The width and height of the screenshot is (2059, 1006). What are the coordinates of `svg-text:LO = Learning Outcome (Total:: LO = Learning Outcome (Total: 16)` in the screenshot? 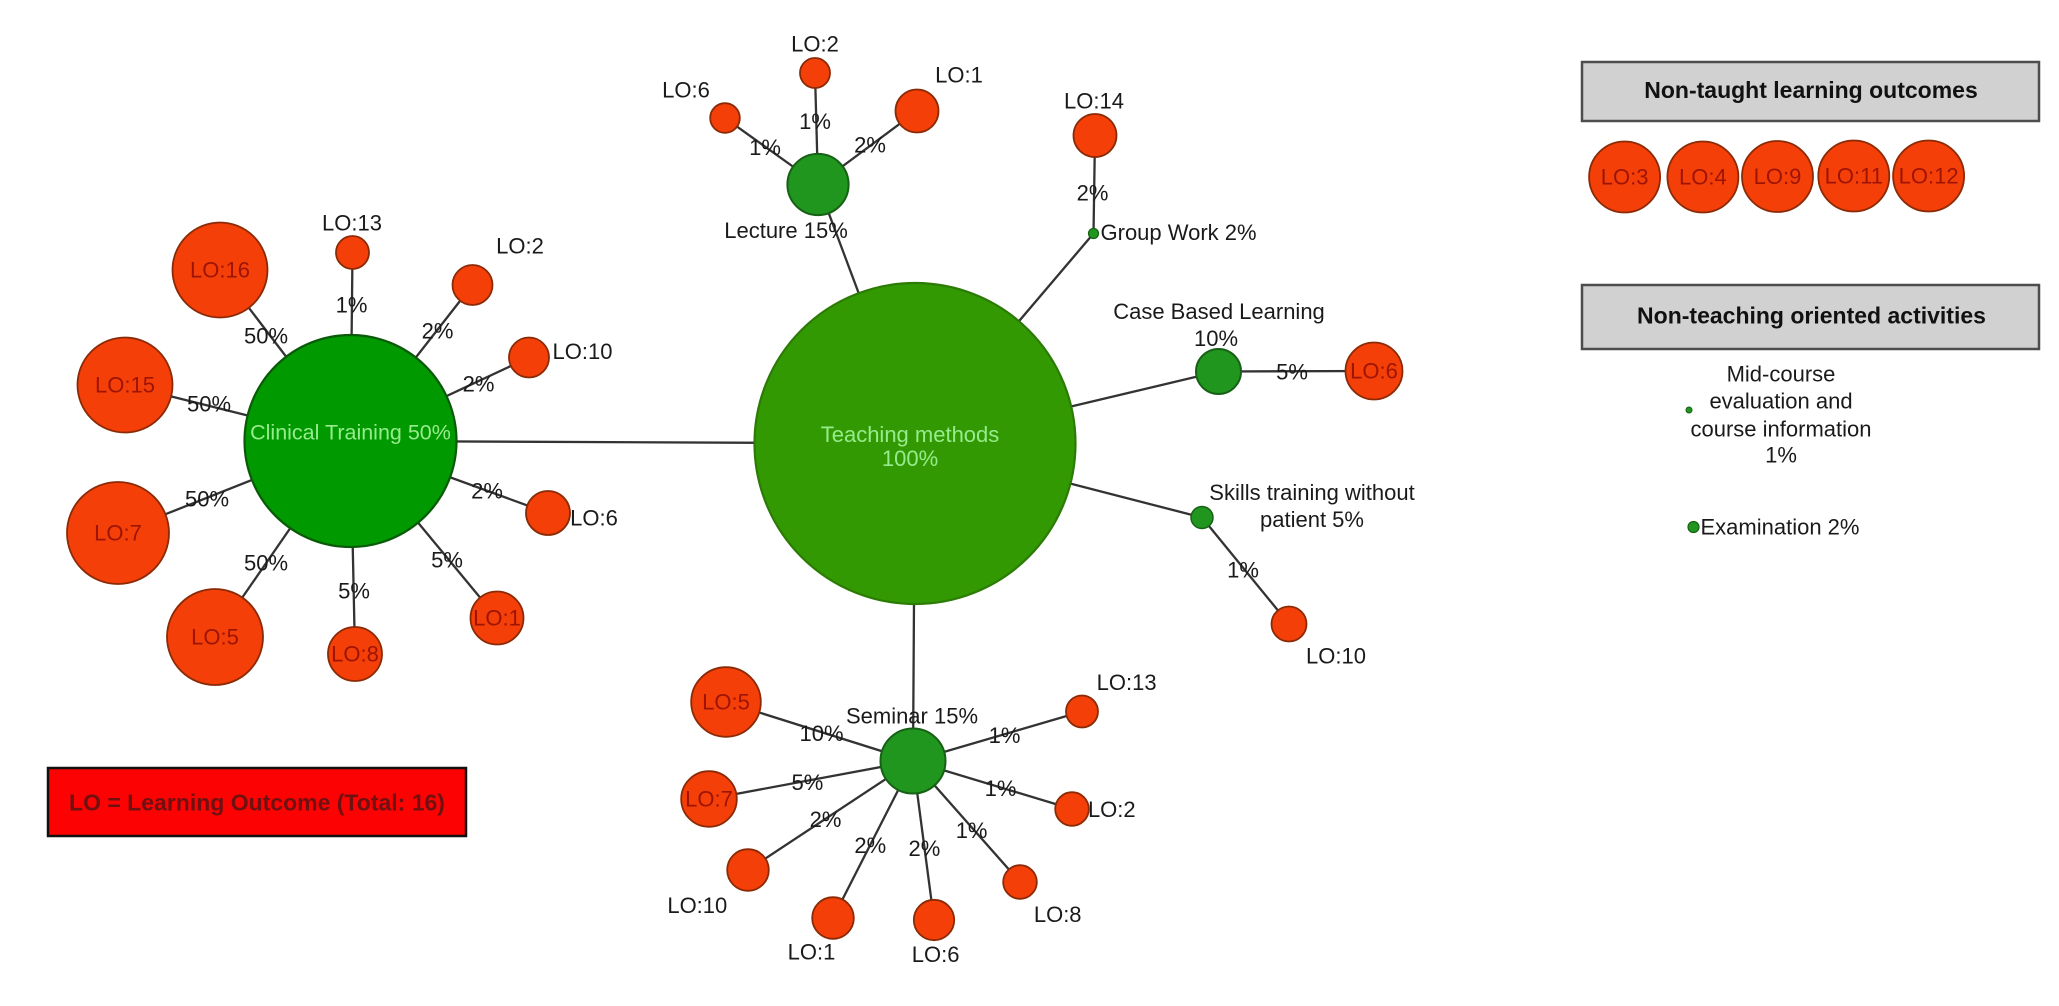 It's located at (257, 803).